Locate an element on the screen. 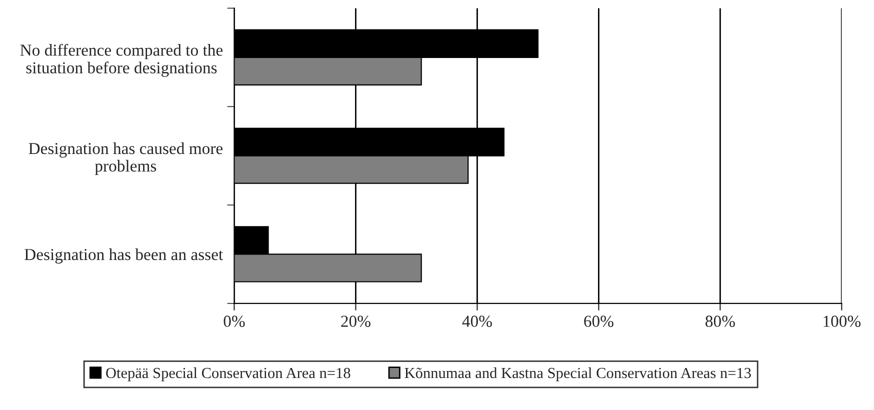 This screenshot has height=410, width=874. legend-label: Otepää Special Conservation Area n=18 is located at coordinates (228, 374).